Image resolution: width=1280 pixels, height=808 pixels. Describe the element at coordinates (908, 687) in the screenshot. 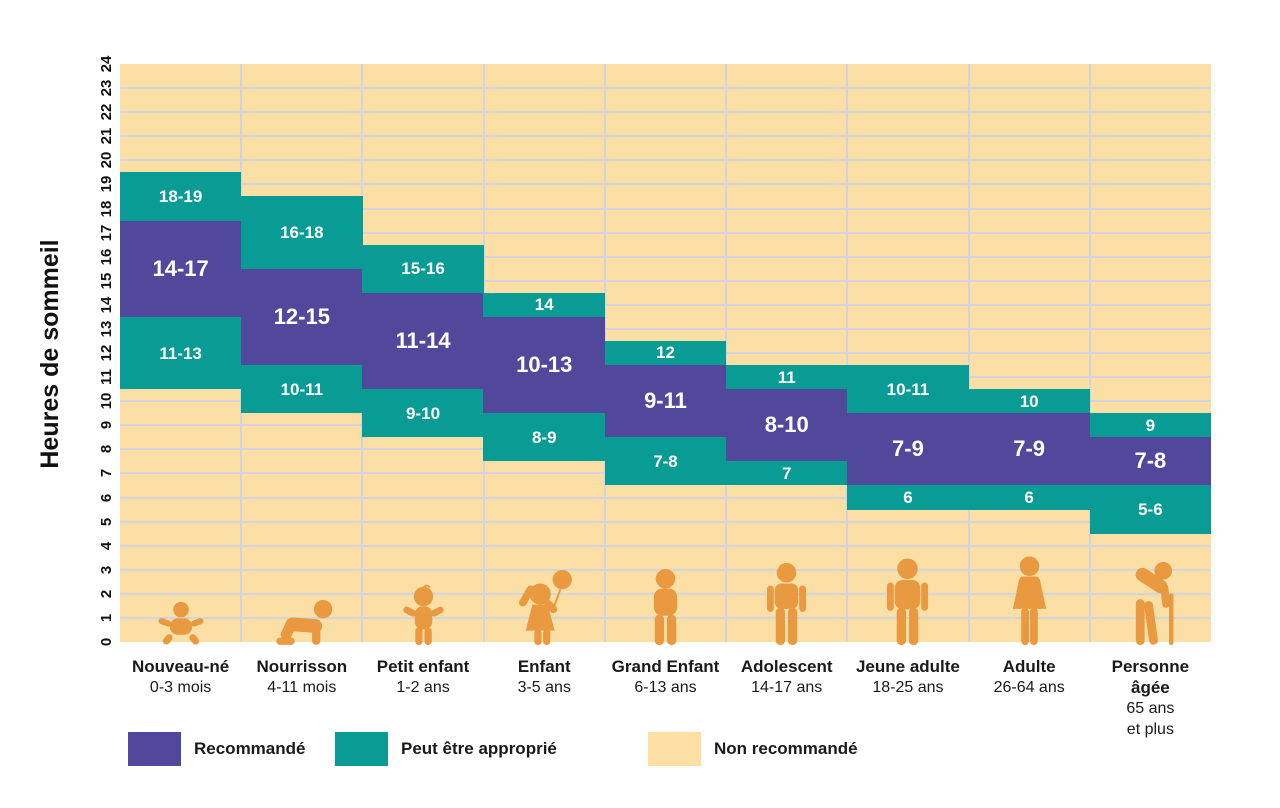

I see `age-group-range: 18-25 ans` at that location.